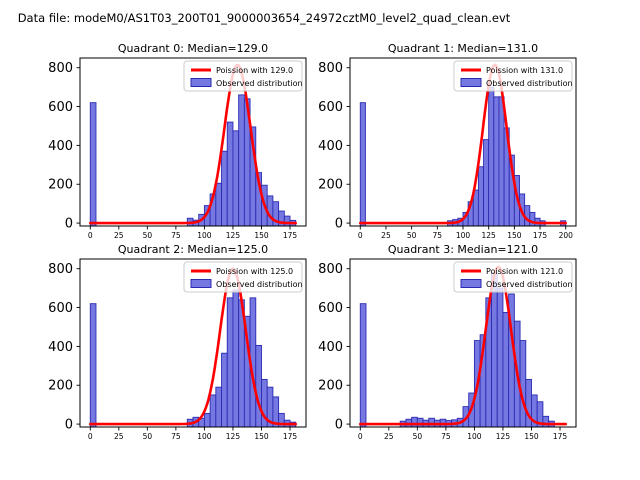  I want to click on subplot-title: Quadrant 1: Median=131.0, so click(463, 48).